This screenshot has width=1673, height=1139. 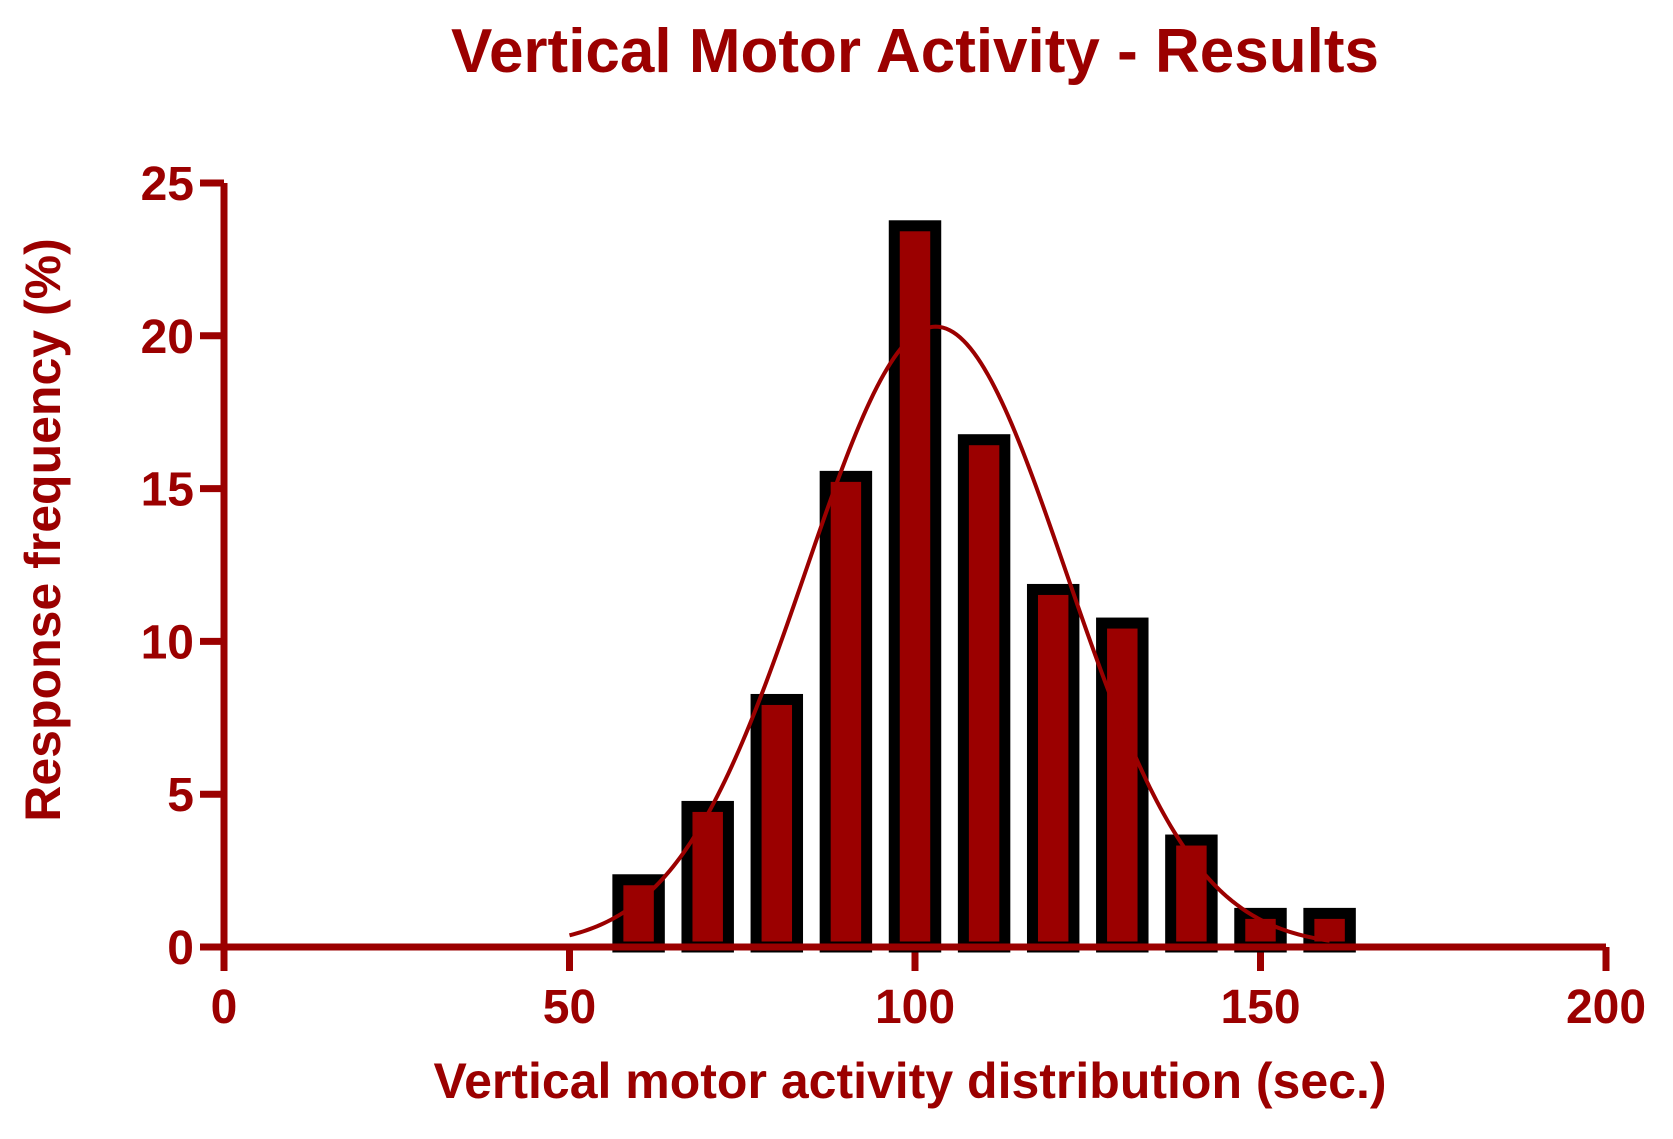 I want to click on x-tick-label-100: 100, so click(x=915, y=1007).